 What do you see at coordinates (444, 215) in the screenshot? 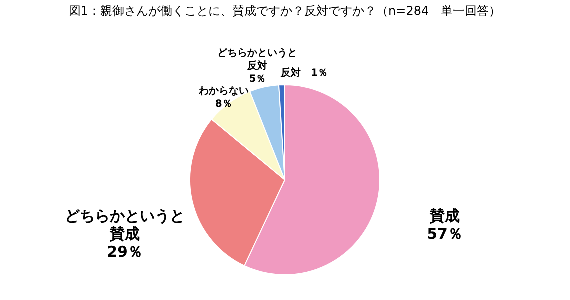
I see `slice-label: 賛成` at bounding box center [444, 215].